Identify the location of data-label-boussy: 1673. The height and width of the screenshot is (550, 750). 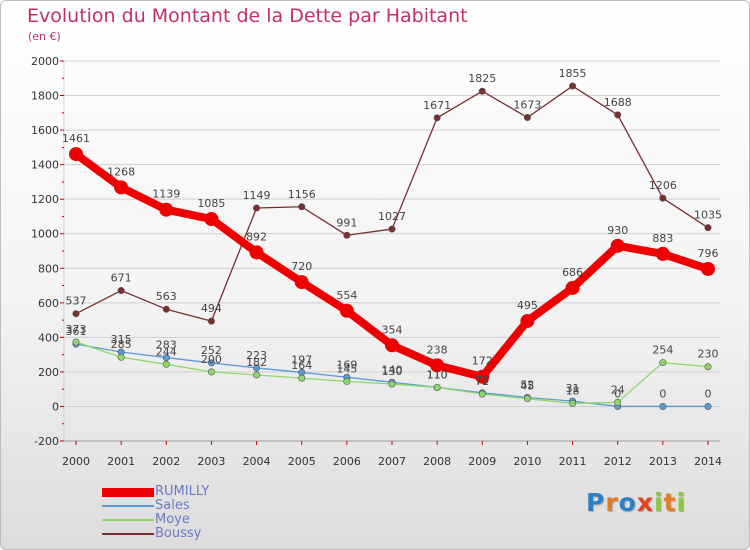
(527, 104).